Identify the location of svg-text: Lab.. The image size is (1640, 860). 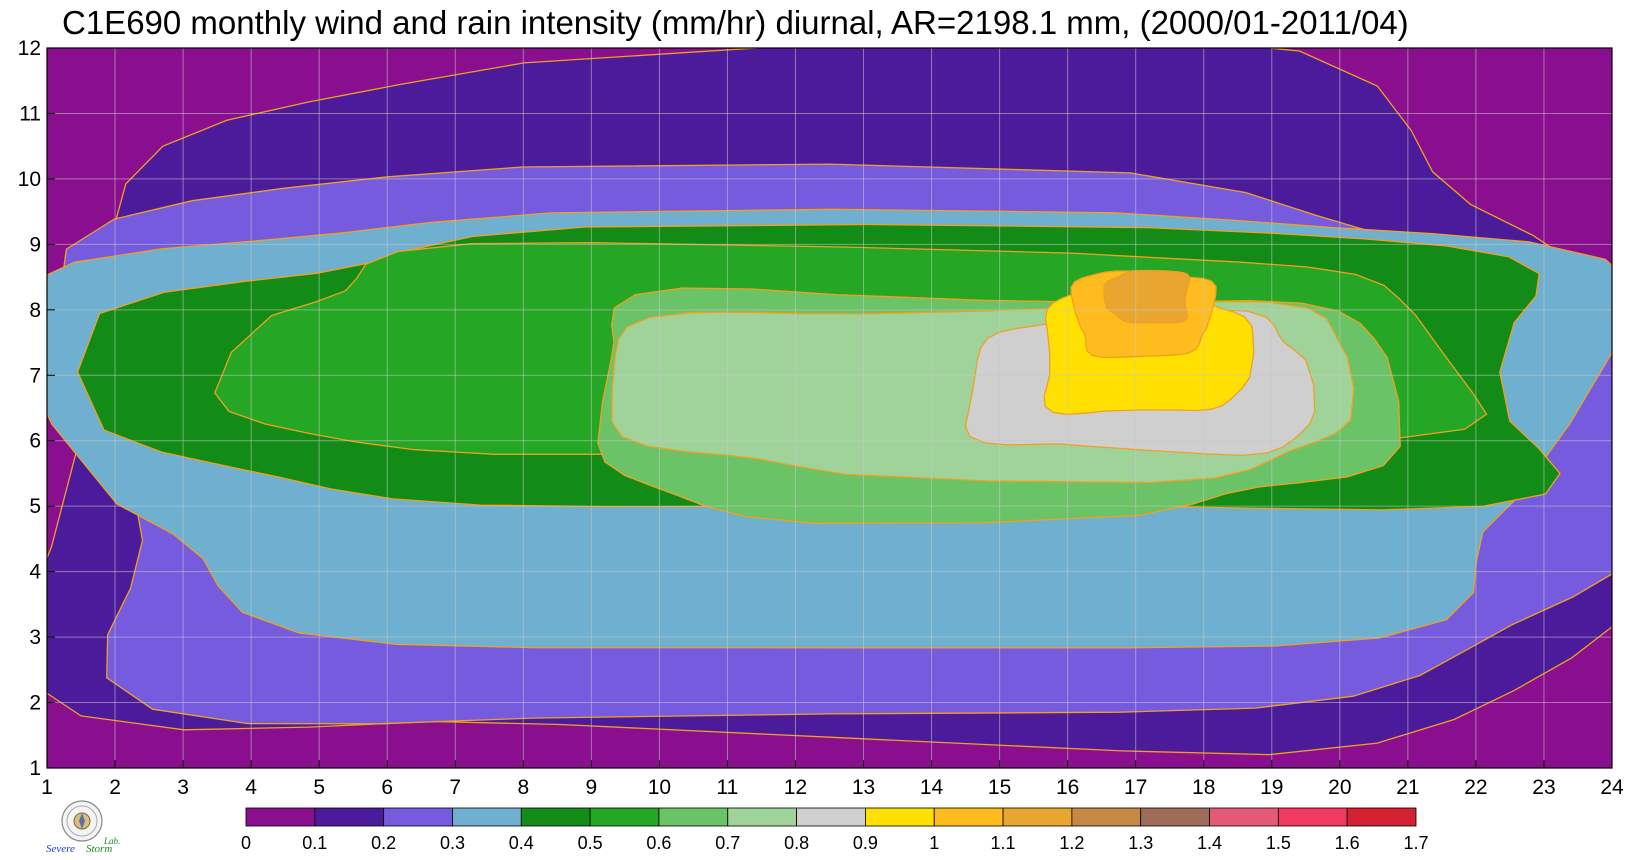
(111, 841).